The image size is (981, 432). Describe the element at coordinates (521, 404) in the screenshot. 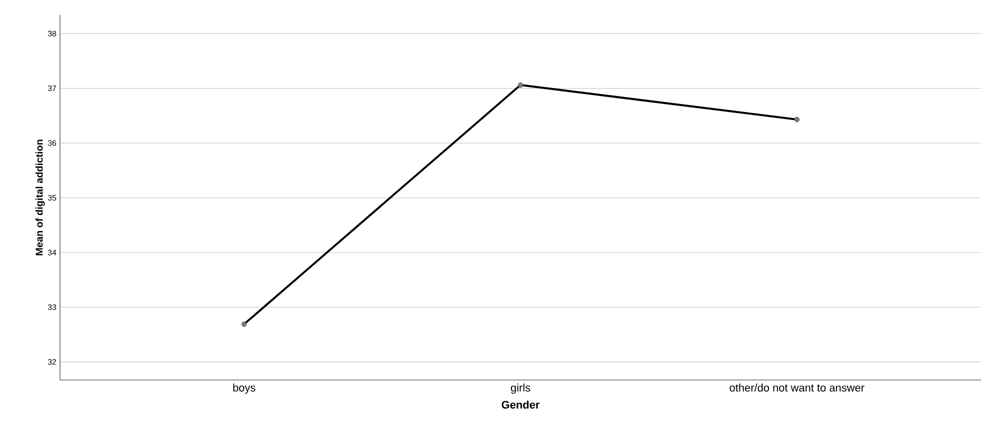

I see `x-axis-title: Gender` at that location.